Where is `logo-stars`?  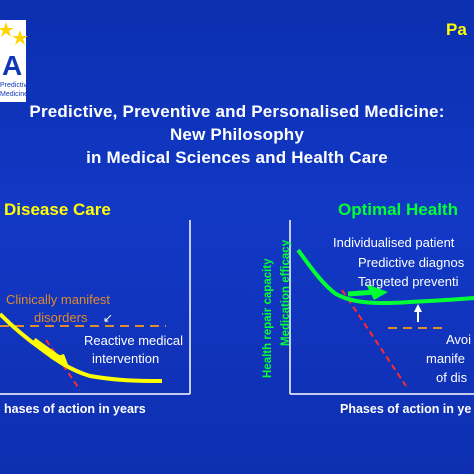 logo-stars is located at coordinates (18, 35).